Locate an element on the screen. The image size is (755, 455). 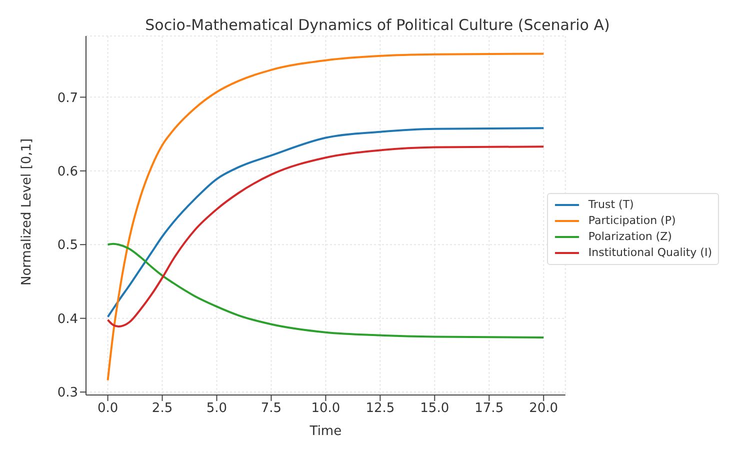
x-tick-label: 0.0 is located at coordinates (107, 408).